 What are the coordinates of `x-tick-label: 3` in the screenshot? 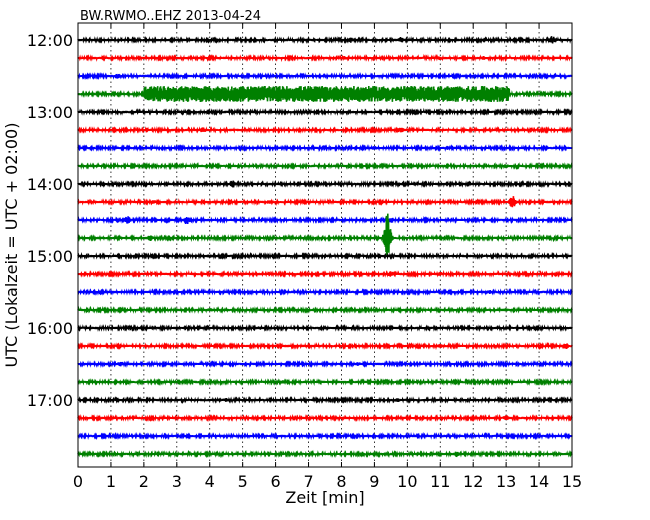 It's located at (177, 481).